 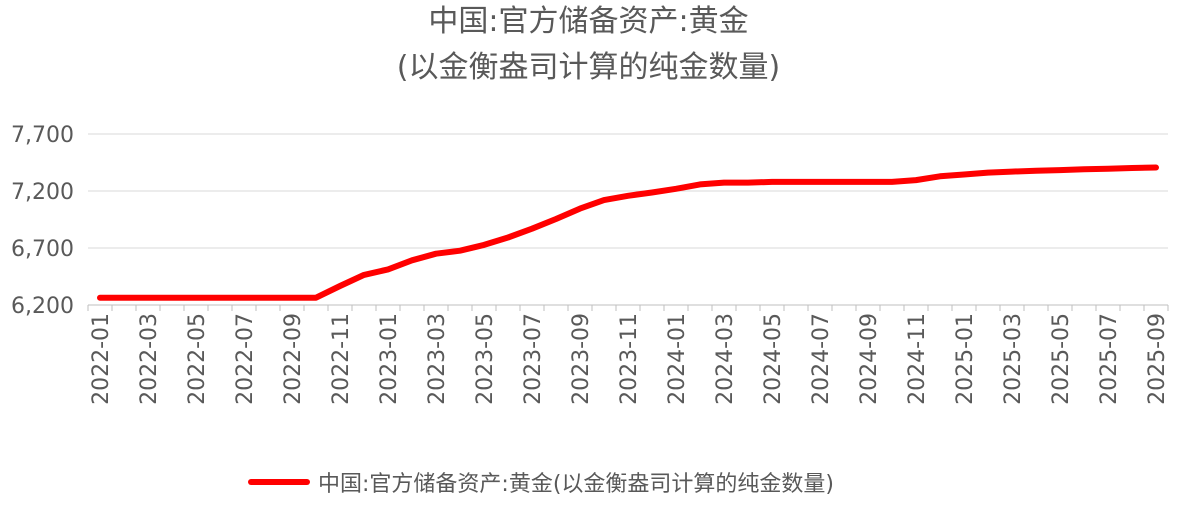 What do you see at coordinates (869, 359) in the screenshot?
I see `x-tick-label: 2024-09` at bounding box center [869, 359].